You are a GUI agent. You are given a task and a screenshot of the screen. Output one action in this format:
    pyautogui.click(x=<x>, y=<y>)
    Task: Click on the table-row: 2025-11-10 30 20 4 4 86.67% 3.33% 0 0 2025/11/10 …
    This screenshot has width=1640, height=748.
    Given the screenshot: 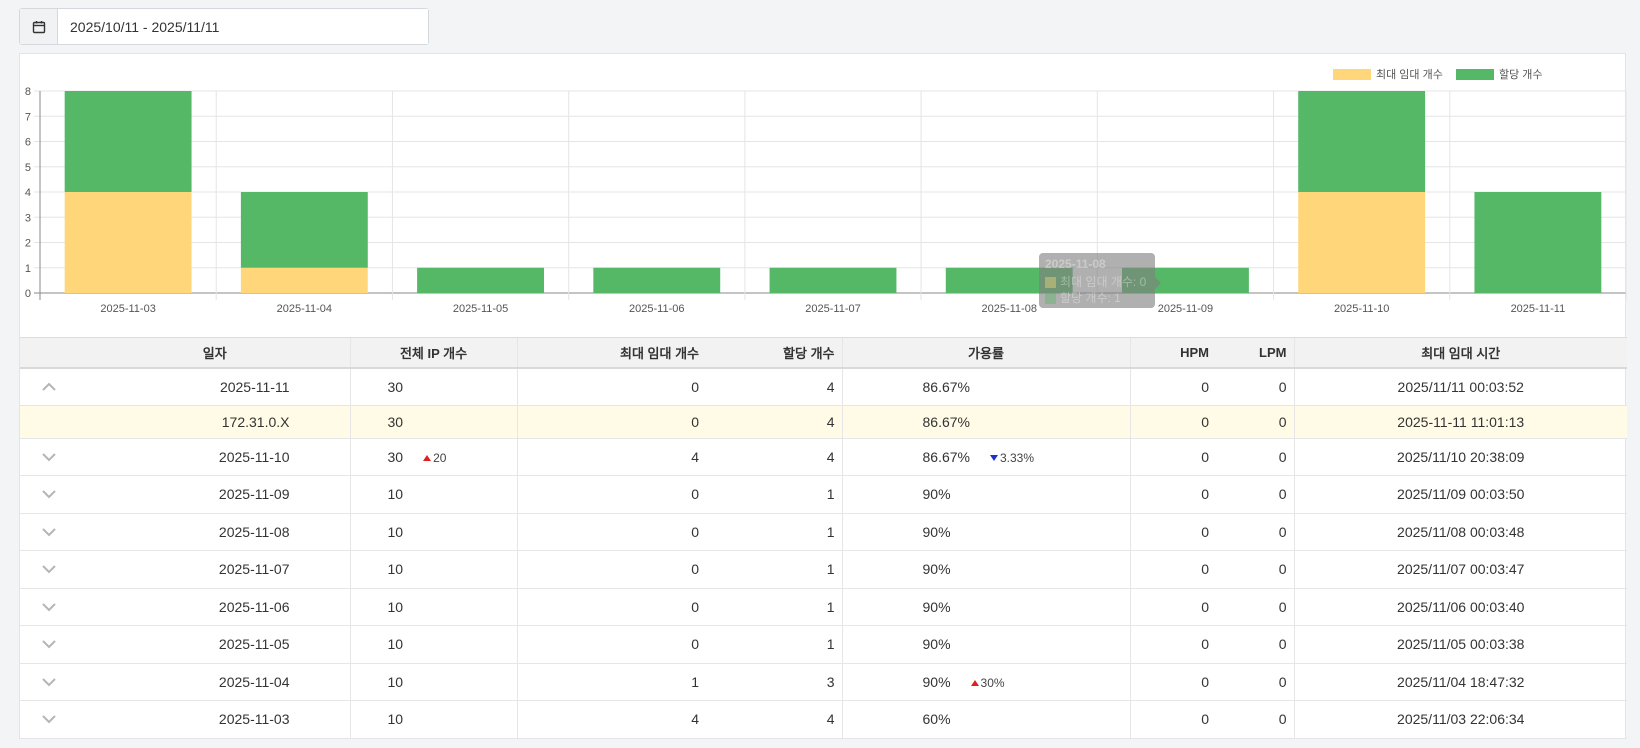 What is the action you would take?
    pyautogui.click(x=823, y=457)
    